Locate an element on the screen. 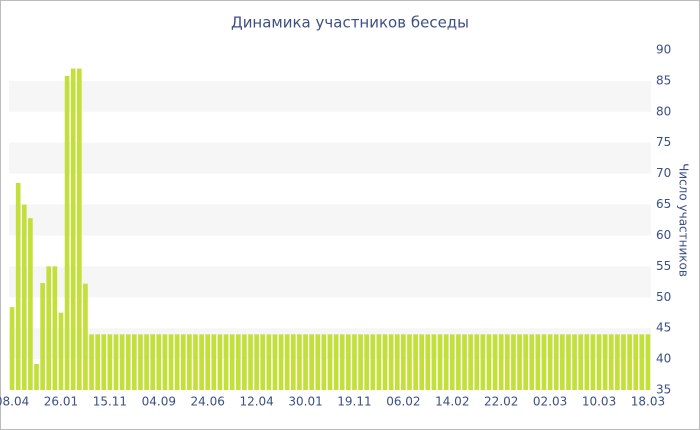 This screenshot has height=430, width=700. x-tick-label: 10.03 is located at coordinates (599, 402).